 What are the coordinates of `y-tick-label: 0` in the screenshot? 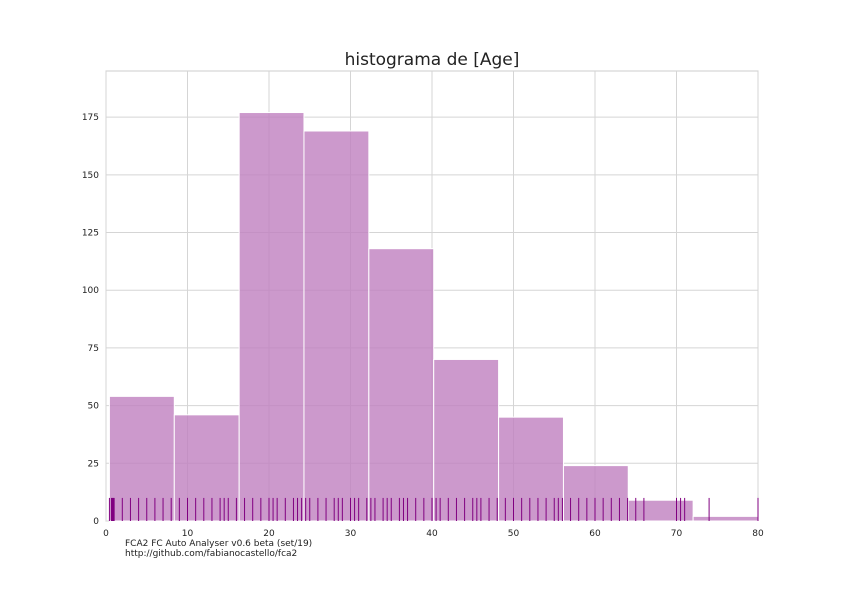 It's located at (96, 522).